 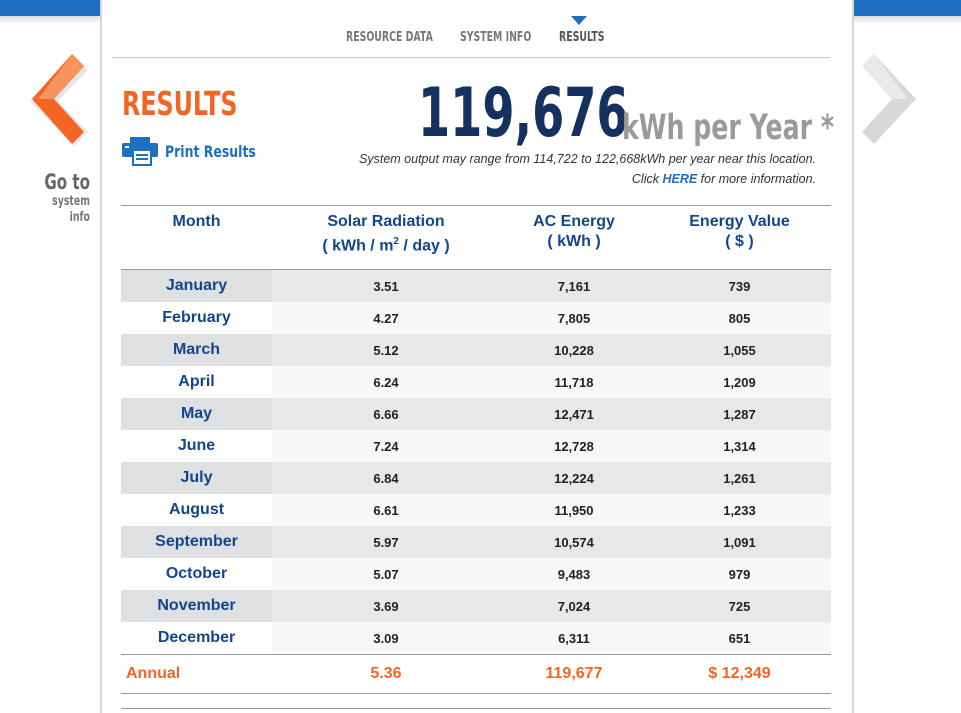 I want to click on system-info-label: system info, so click(x=71, y=209).